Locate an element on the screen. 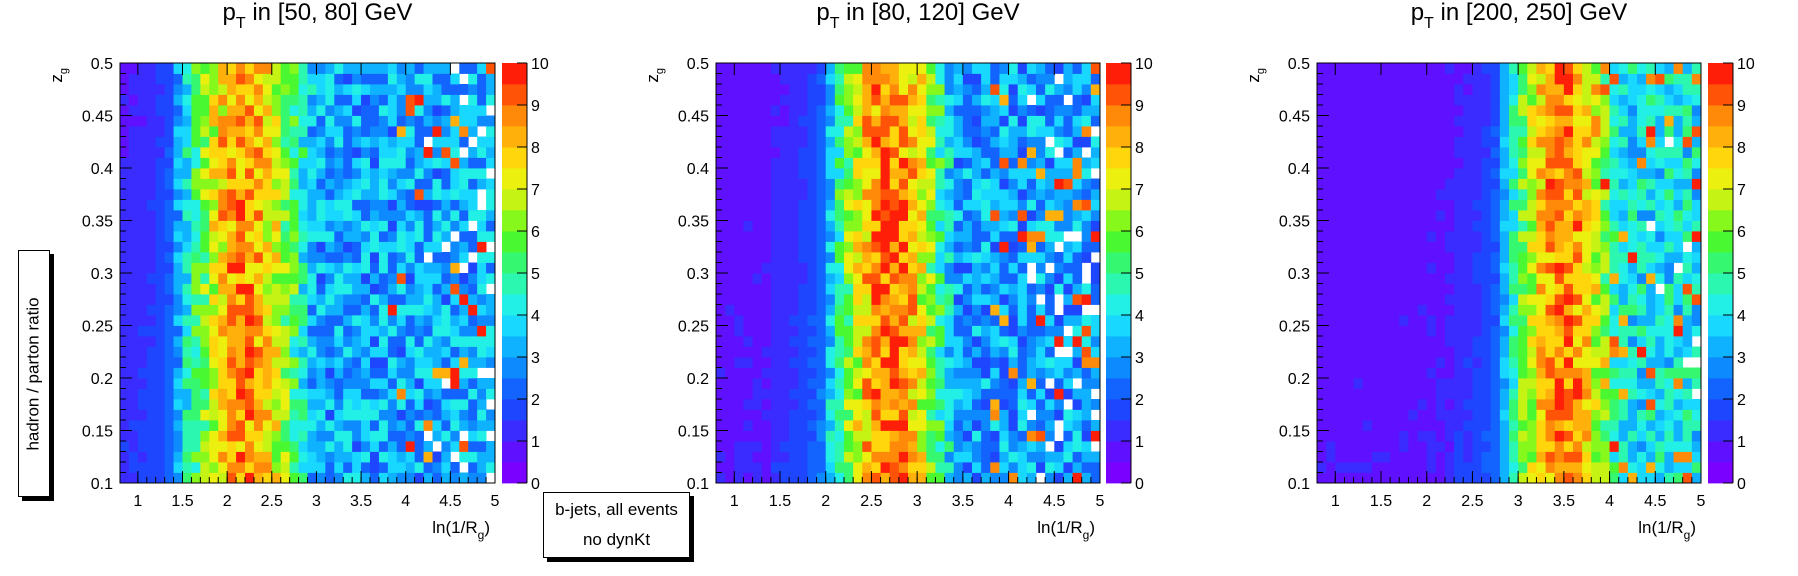  colorbar-band is located at coordinates (514, 95).